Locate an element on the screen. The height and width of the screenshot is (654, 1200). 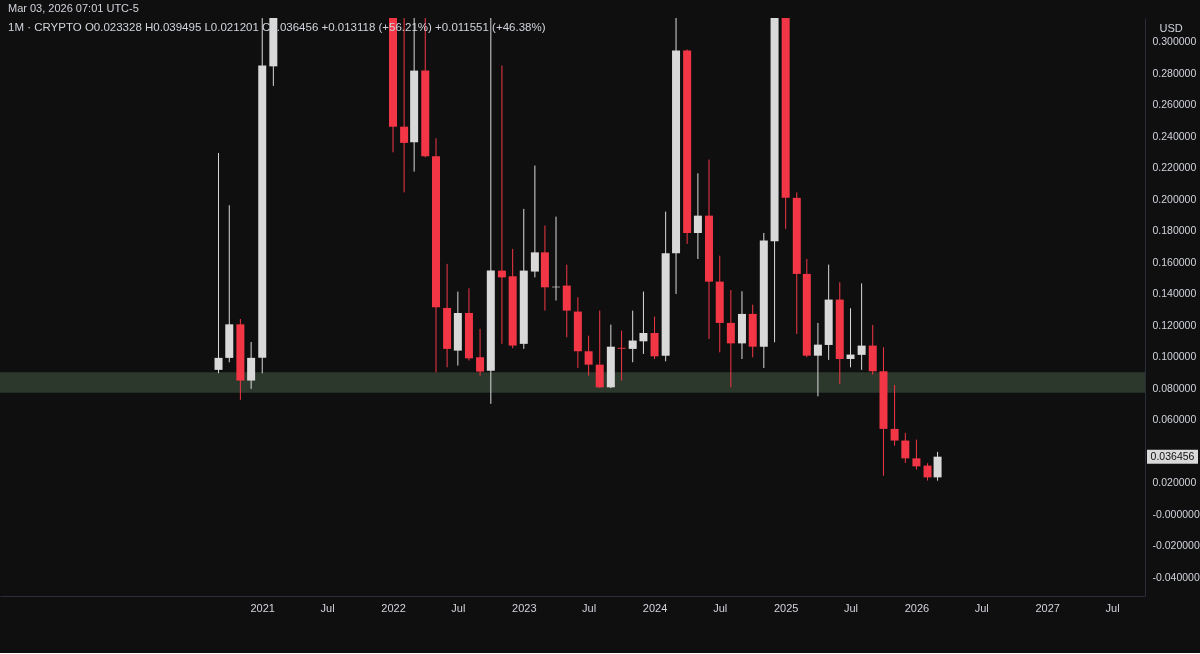
y-tick-label: 0.260000 is located at coordinates (1174, 104).